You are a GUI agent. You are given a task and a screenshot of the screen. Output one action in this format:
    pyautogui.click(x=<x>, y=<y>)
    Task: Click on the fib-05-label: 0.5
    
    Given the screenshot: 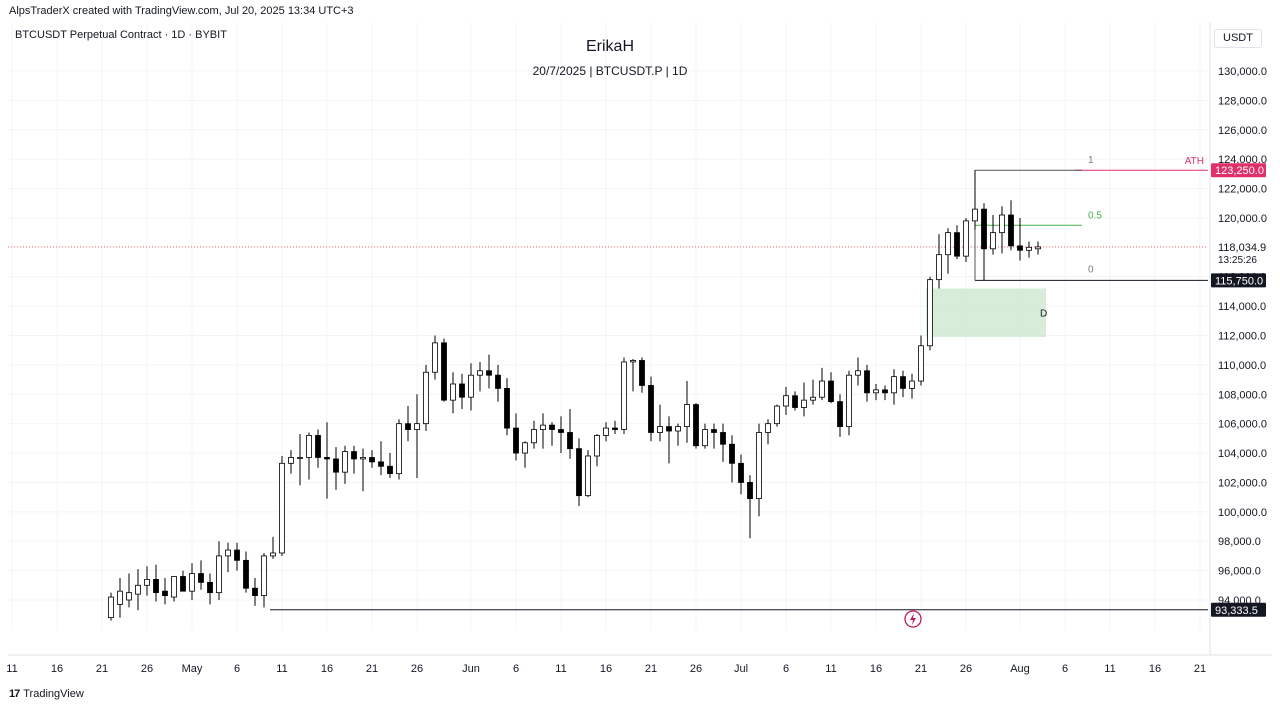 What is the action you would take?
    pyautogui.click(x=1095, y=215)
    